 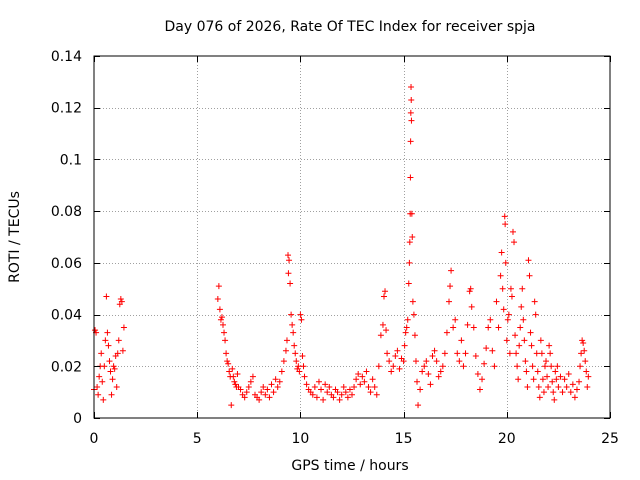 What do you see at coordinates (354, 439) in the screenshot?
I see `x-tick-labels: 0 5 10 15 20 25` at bounding box center [354, 439].